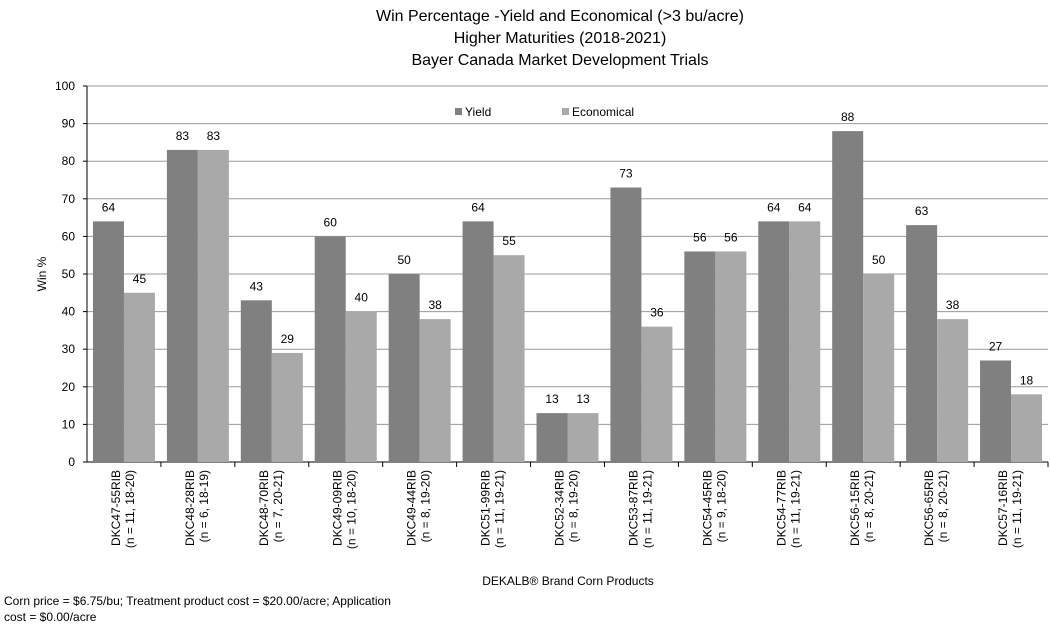 The width and height of the screenshot is (1050, 632). What do you see at coordinates (123, 509) in the screenshot?
I see `x-tick-label: DKC47-55RIB(n = 11, 18-20)` at bounding box center [123, 509].